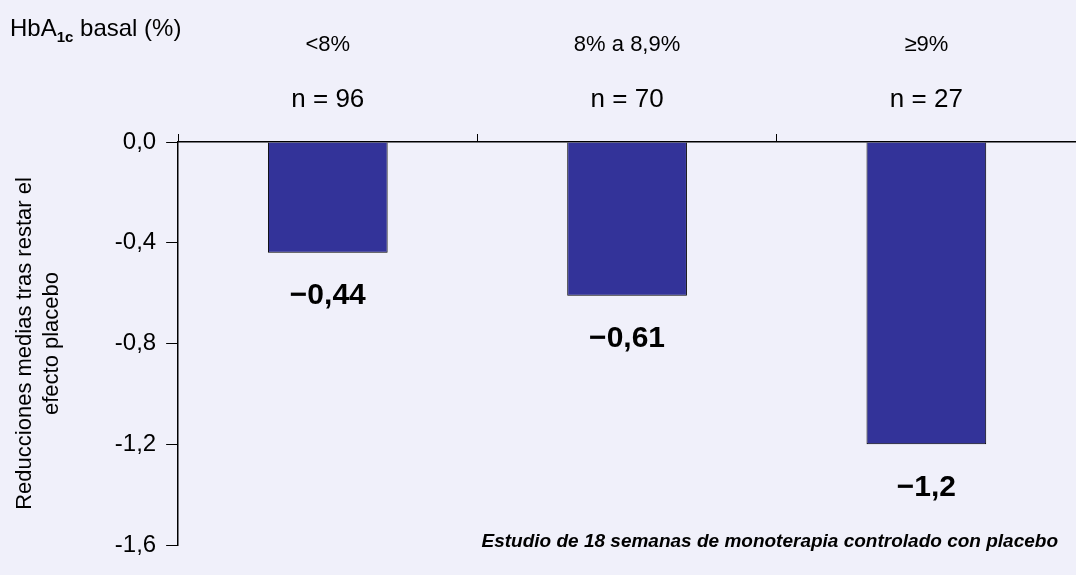  What do you see at coordinates (96, 29) in the screenshot?
I see `x-axis-title: HbA$_{1c}$ basal (%)` at bounding box center [96, 29].